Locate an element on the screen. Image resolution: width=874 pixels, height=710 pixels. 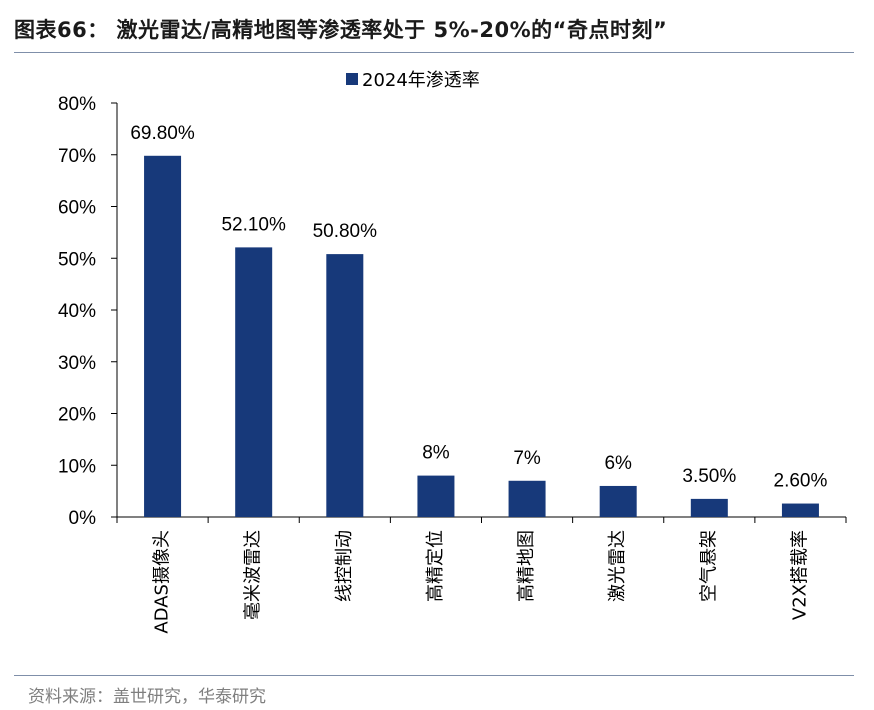
title-divider is located at coordinates (434, 52).